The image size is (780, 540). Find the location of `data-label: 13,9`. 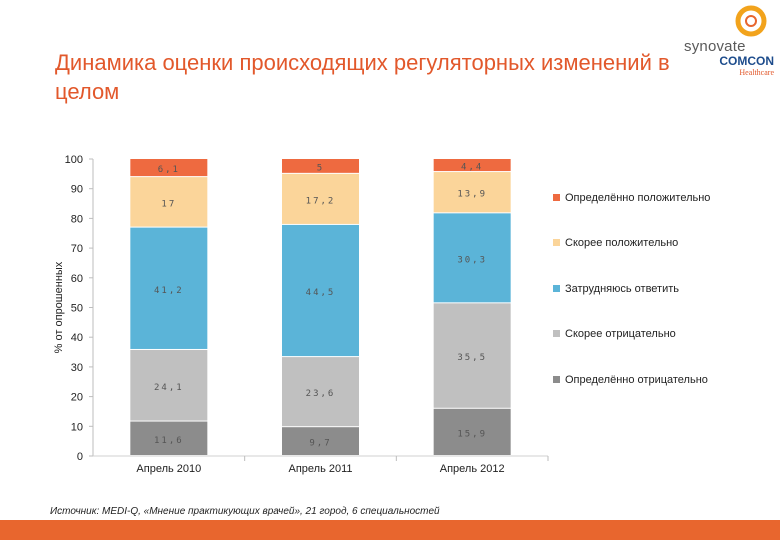

data-label: 13,9 is located at coordinates (472, 195).